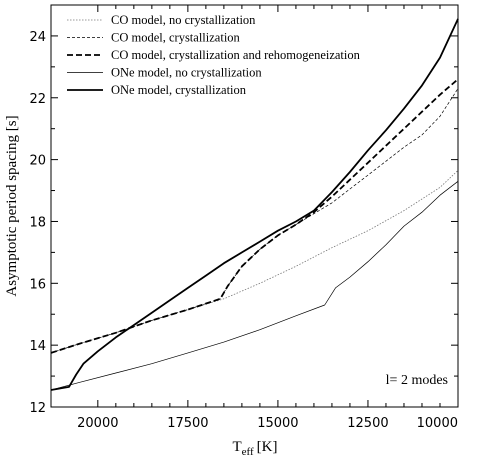 The height and width of the screenshot is (461, 479). I want to click on x-axis-title-main: T, so click(236, 447).